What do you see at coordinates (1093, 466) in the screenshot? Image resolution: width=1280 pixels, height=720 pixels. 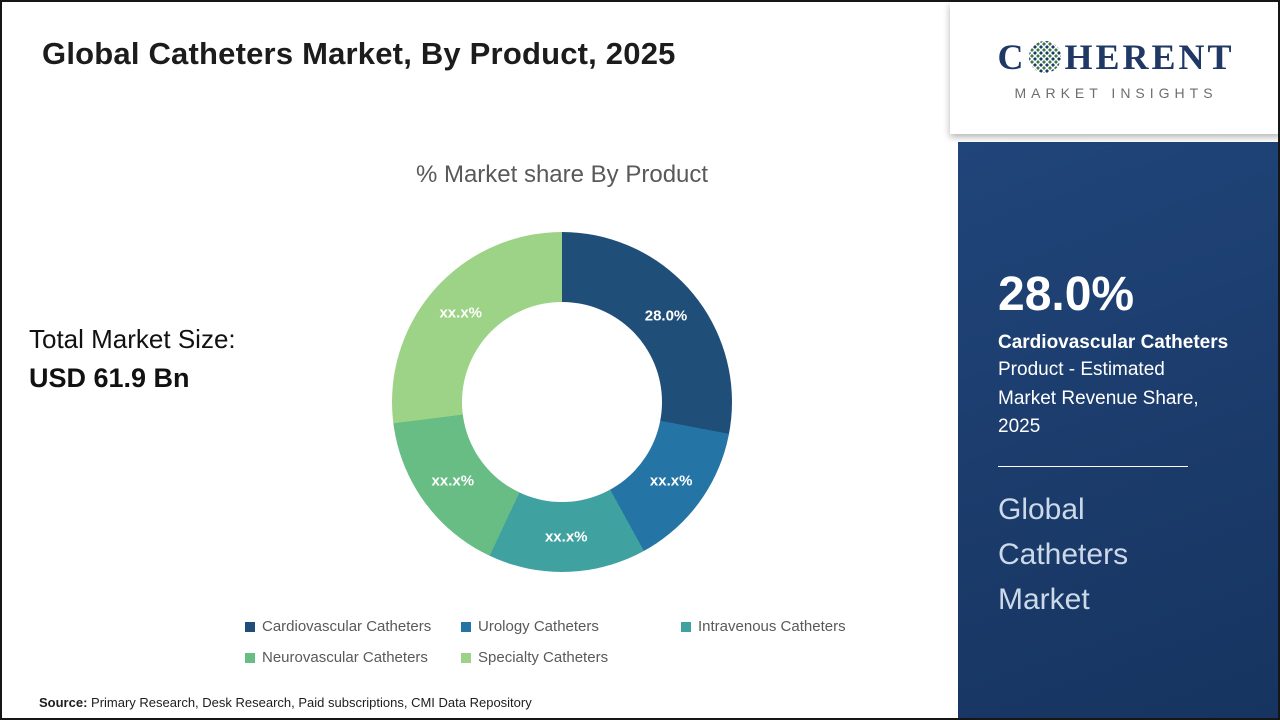 I see `divider` at bounding box center [1093, 466].